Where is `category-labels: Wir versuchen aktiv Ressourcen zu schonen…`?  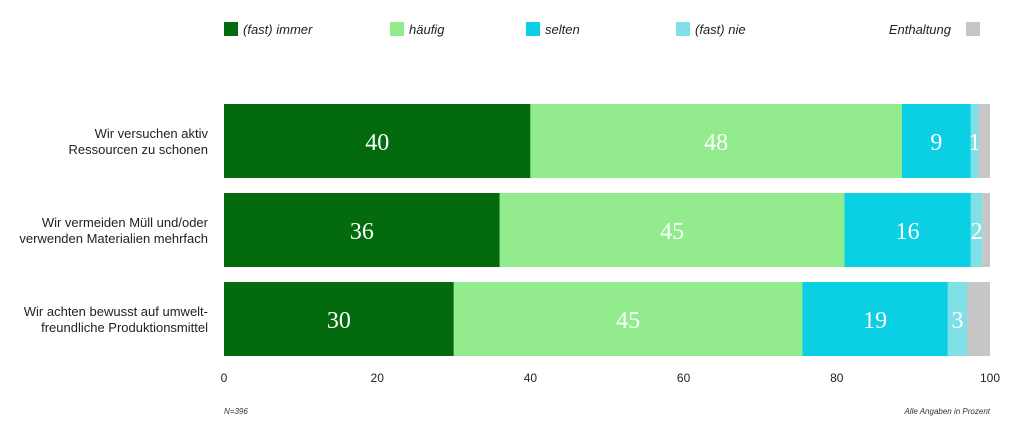 category-labels: Wir versuchen aktiv Ressourcen zu schonen… is located at coordinates (113, 230).